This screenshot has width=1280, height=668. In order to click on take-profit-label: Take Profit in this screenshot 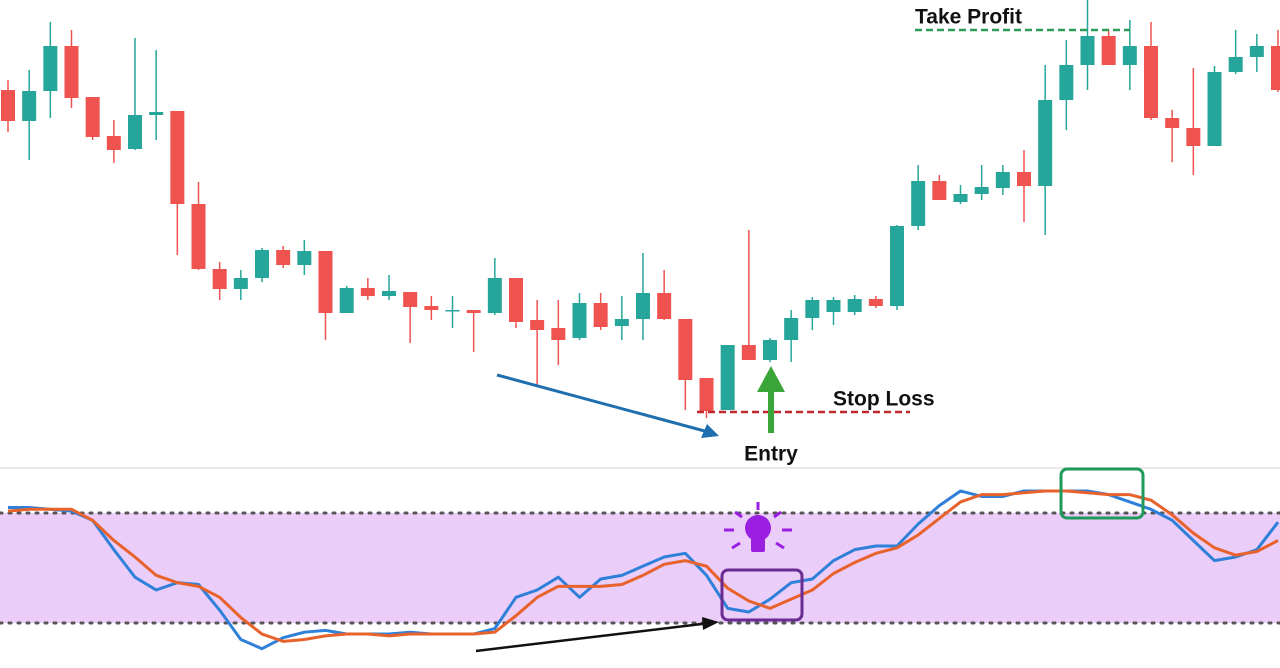, I will do `click(968, 17)`.